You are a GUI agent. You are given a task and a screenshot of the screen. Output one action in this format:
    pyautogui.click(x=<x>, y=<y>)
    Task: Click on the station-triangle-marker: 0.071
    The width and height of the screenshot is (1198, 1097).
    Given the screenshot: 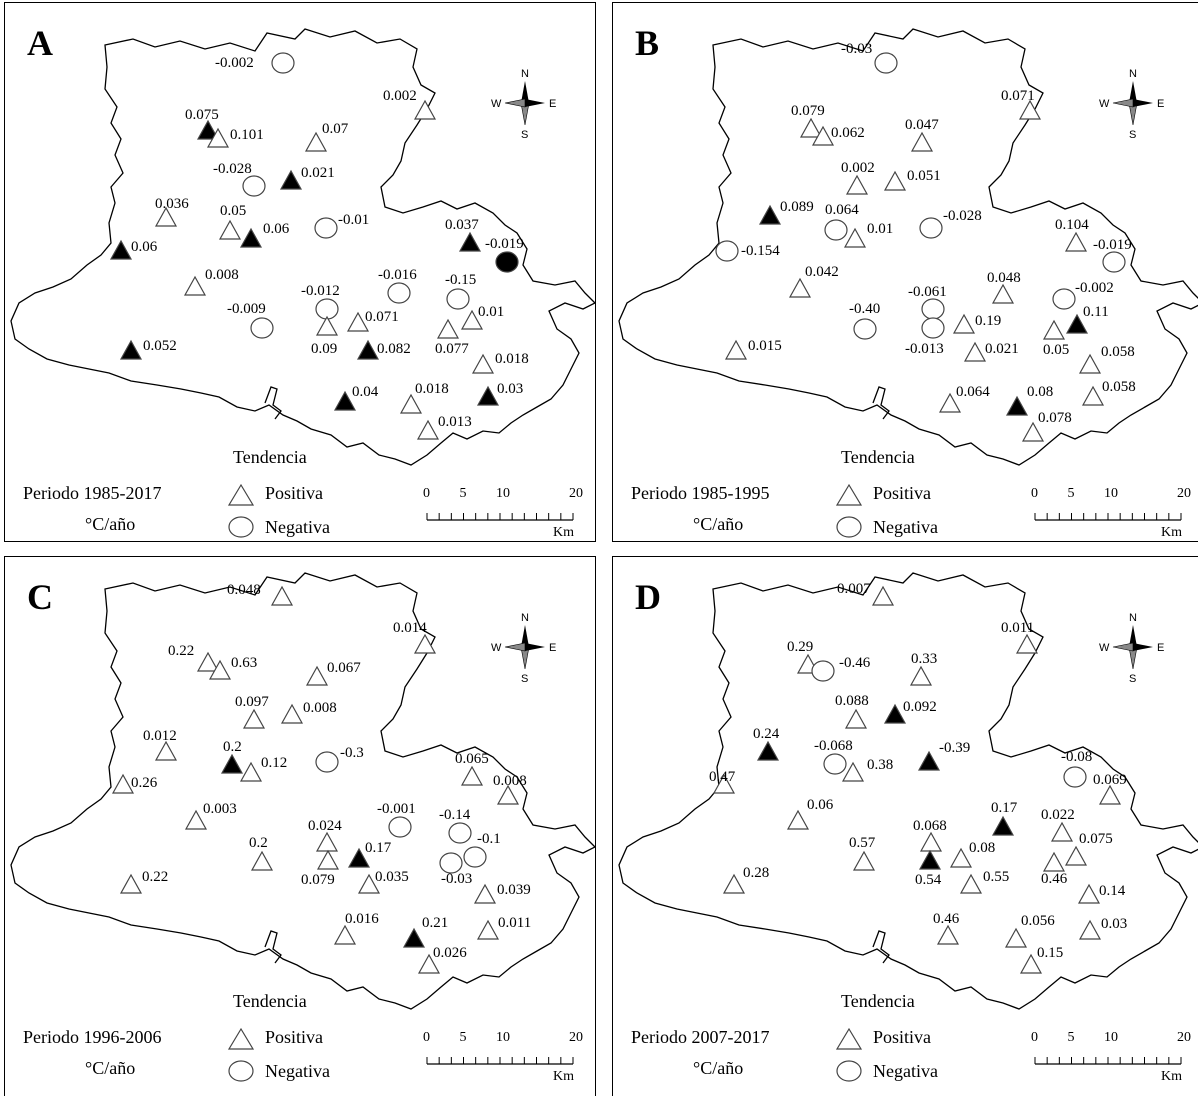 What is the action you would take?
    pyautogui.click(x=372, y=320)
    